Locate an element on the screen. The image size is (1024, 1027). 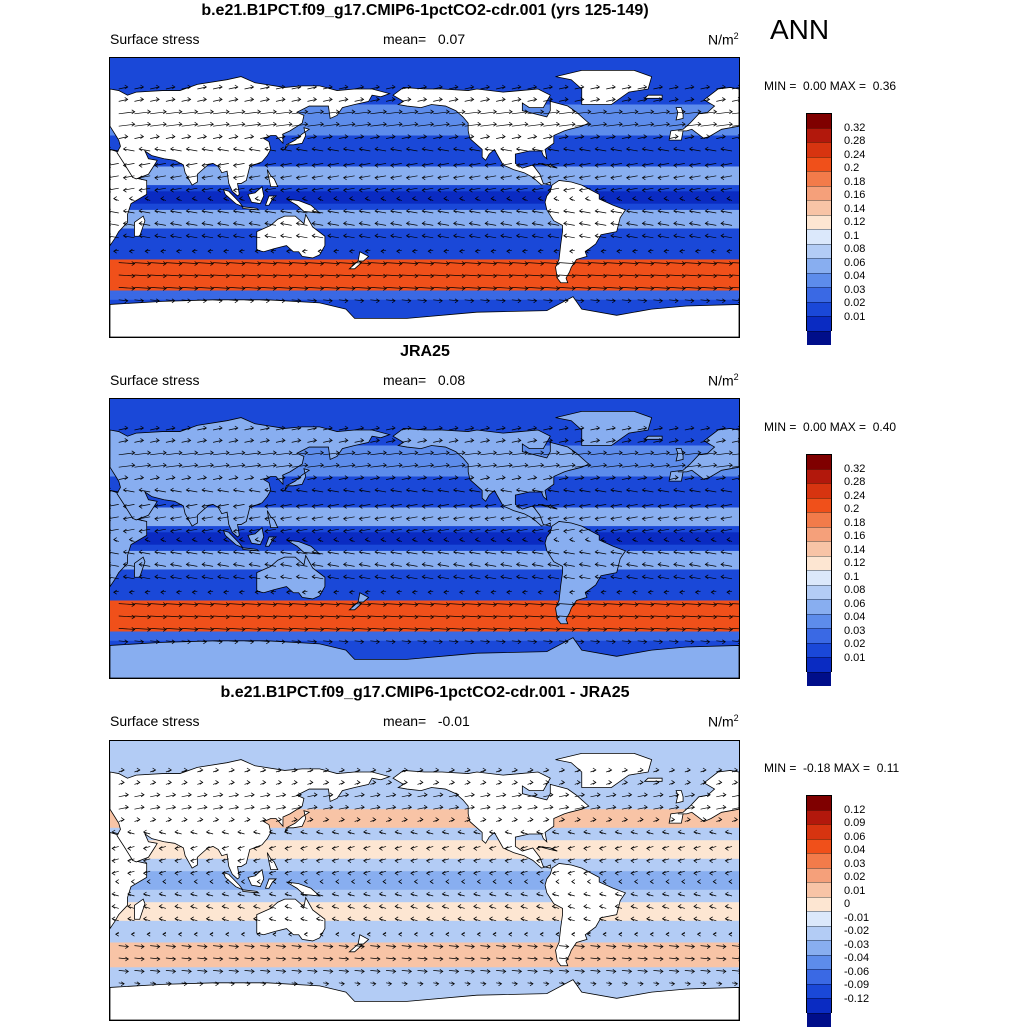
panel-1-variable: Surface stress is located at coordinates (154, 39).